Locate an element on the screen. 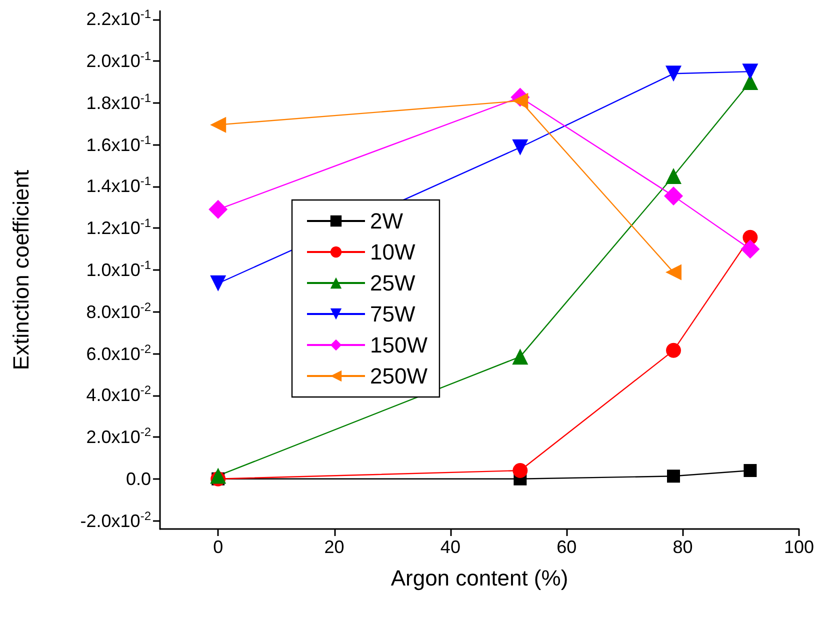 Image resolution: width=817 pixels, height=620 pixels. x-axis-title: Argon content (%) is located at coordinates (479, 578).